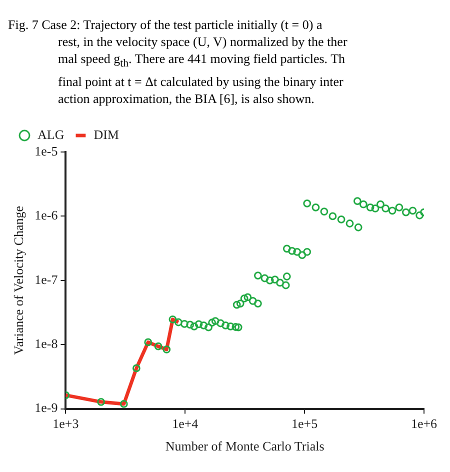 The image size is (450, 472). What do you see at coordinates (185, 423) in the screenshot?
I see `x-tick-label: 1e+4` at bounding box center [185, 423].